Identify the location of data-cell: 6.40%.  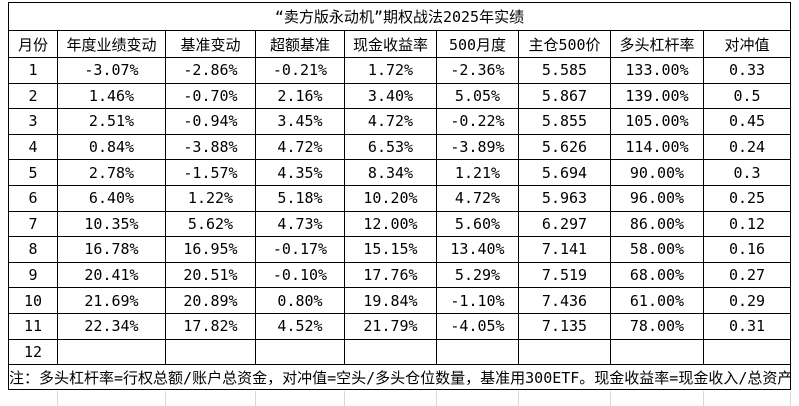
(111, 198).